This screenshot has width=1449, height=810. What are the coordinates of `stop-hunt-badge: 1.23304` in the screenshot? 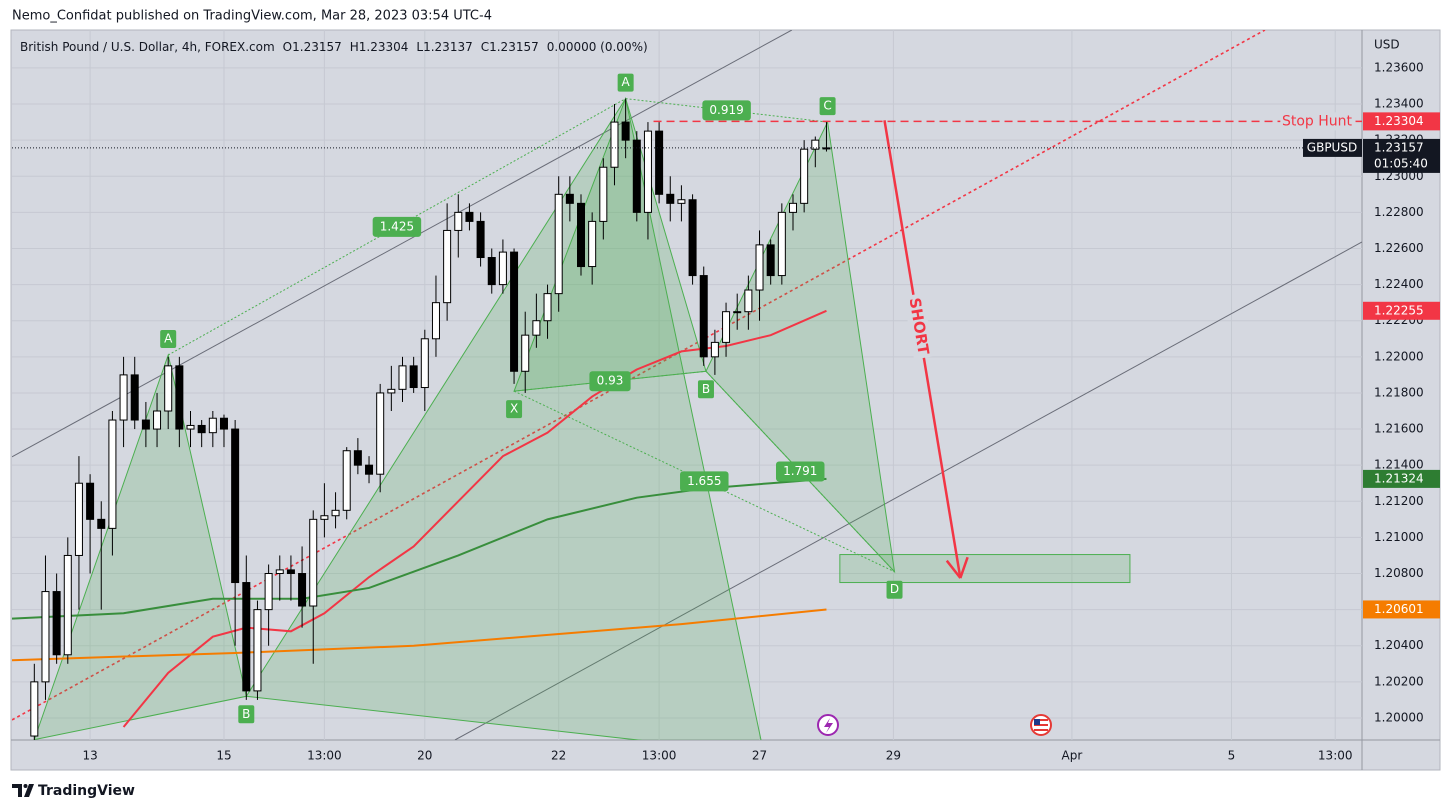 It's located at (1399, 121).